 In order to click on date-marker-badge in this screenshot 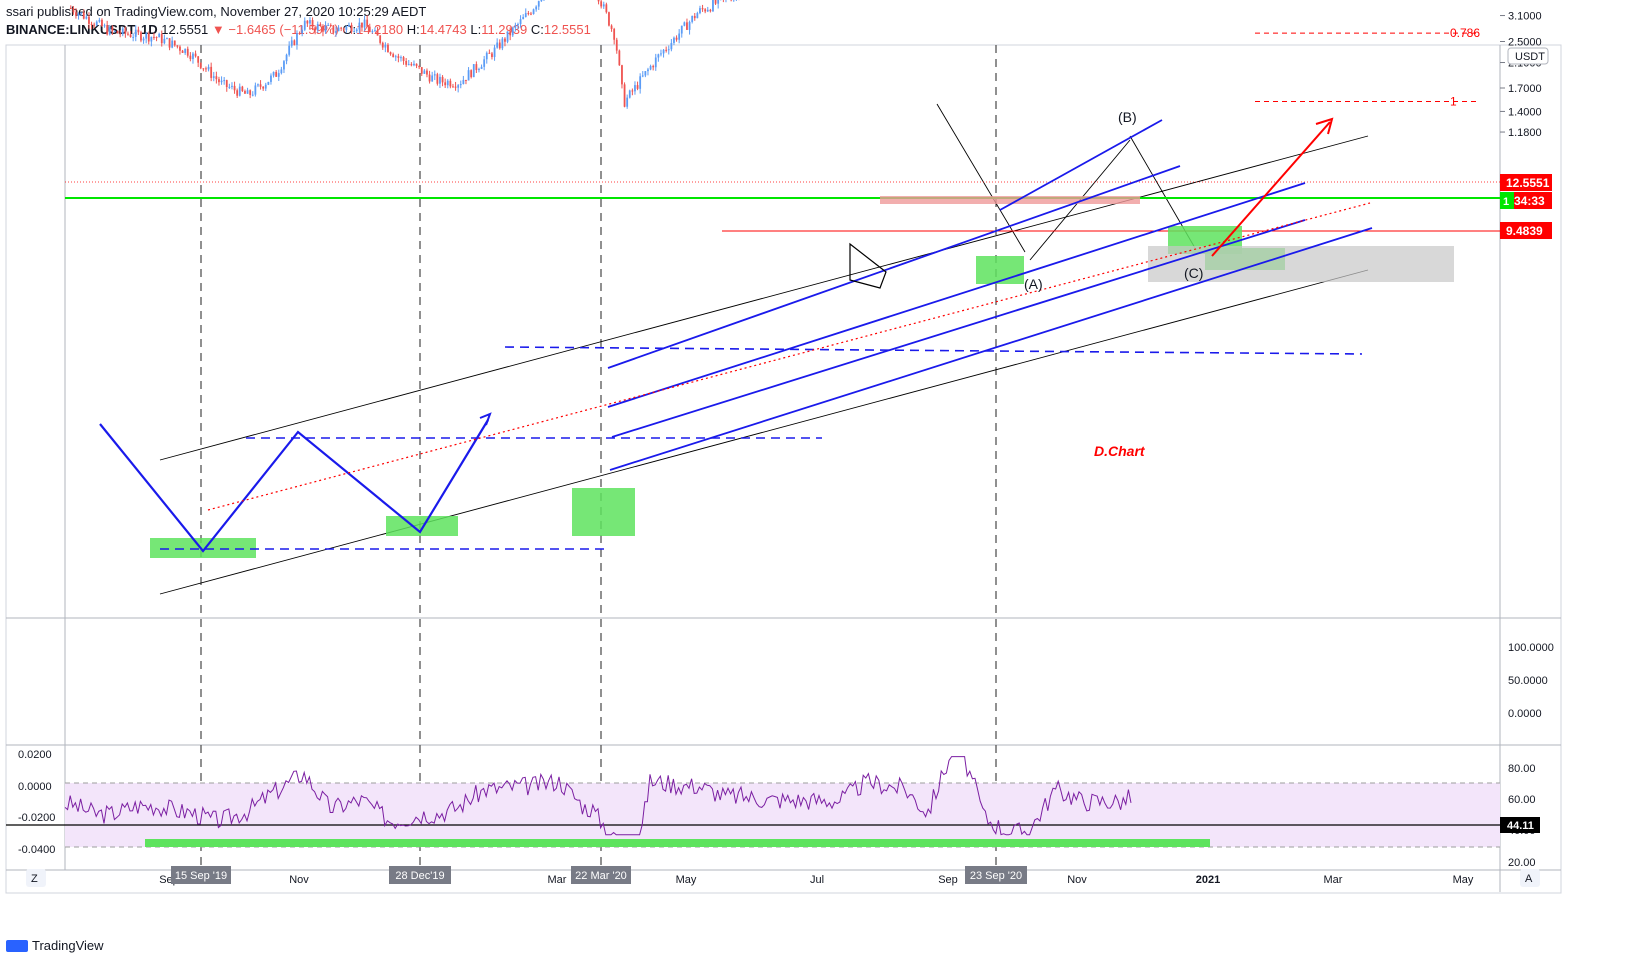, I will do `click(996, 875)`.